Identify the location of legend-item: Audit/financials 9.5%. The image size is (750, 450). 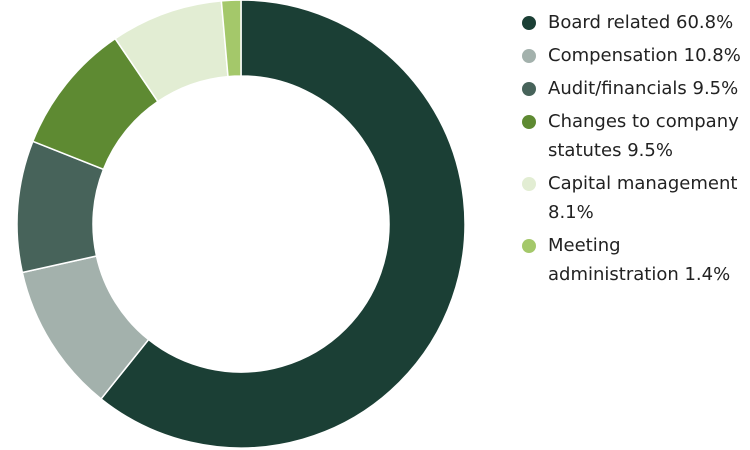
(633, 88).